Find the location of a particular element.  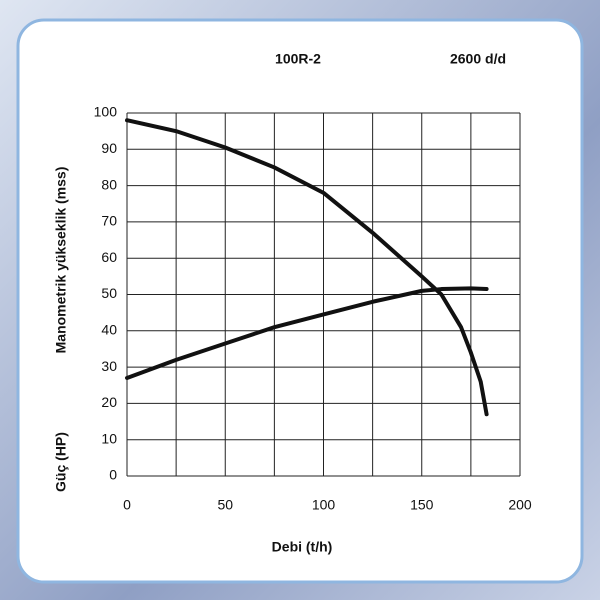

x-tick-label: 150 is located at coordinates (422, 505).